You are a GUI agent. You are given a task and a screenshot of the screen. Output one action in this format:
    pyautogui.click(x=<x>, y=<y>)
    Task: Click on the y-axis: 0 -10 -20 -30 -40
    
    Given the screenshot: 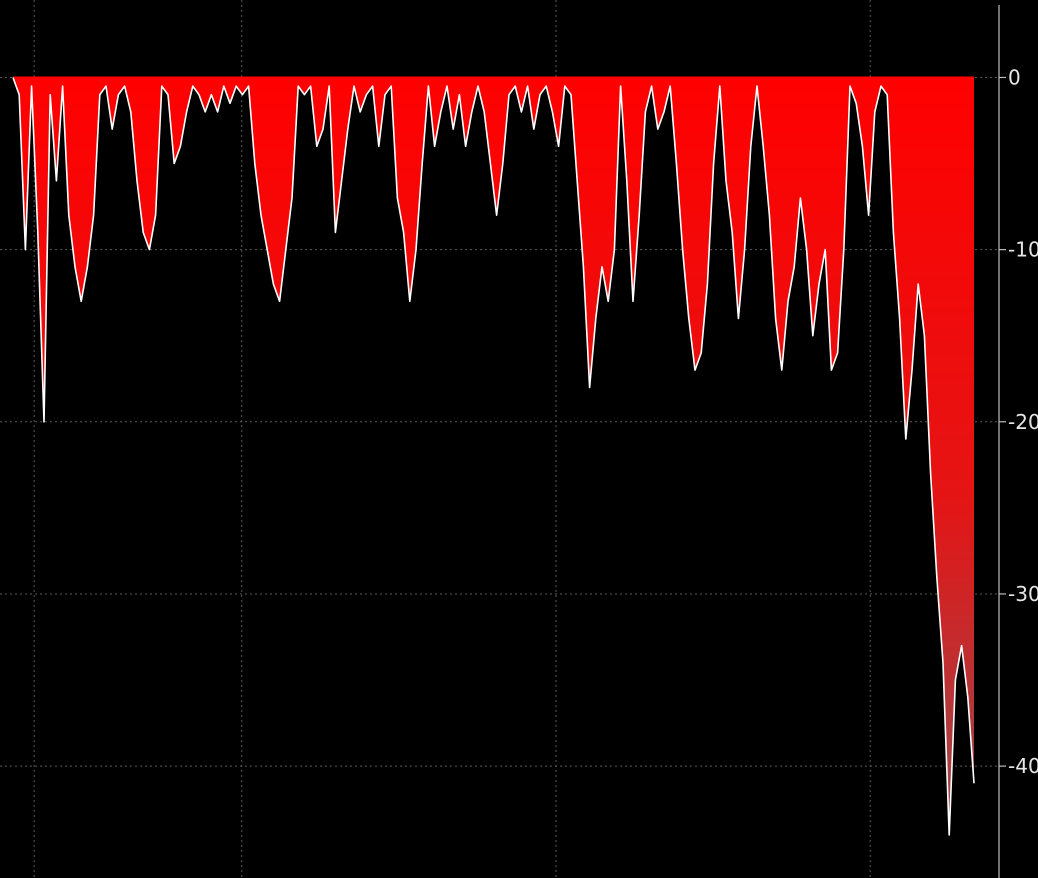 What is the action you would take?
    pyautogui.click(x=1018, y=421)
    